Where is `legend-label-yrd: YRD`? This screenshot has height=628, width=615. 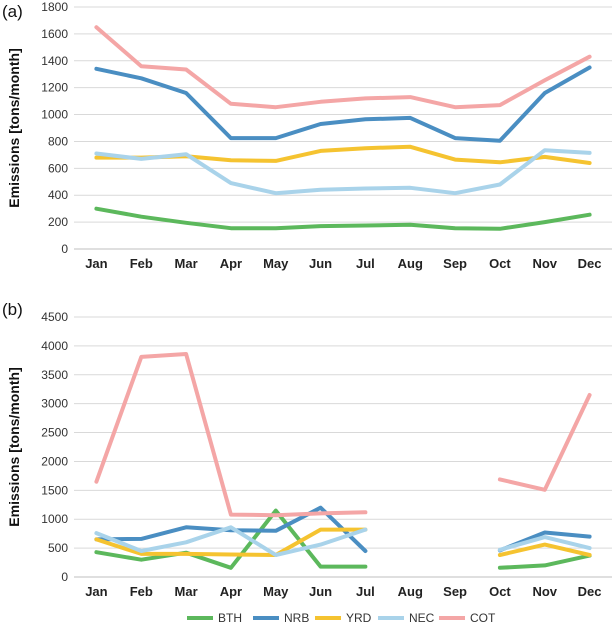
legend-label-yrd: YRD is located at coordinates (359, 618).